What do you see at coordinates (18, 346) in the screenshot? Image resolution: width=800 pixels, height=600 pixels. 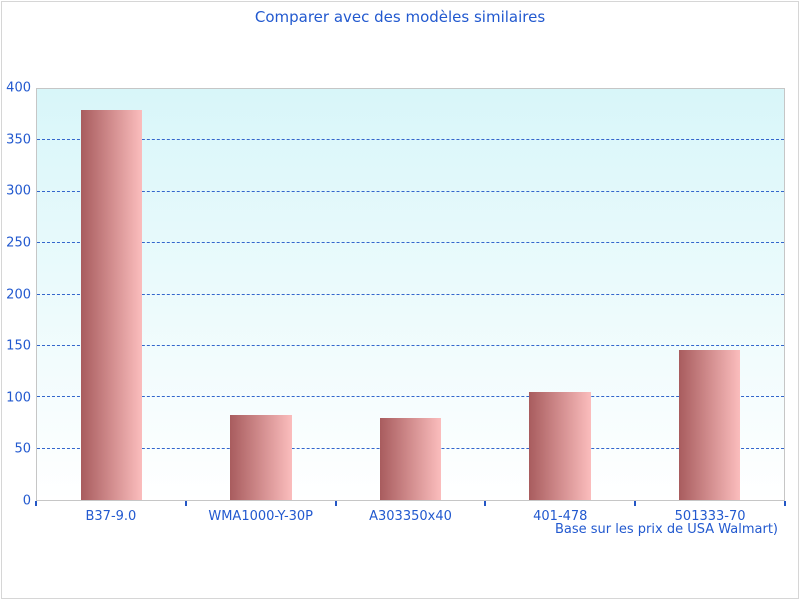 I see `y-tick-label: 150` at bounding box center [18, 346].